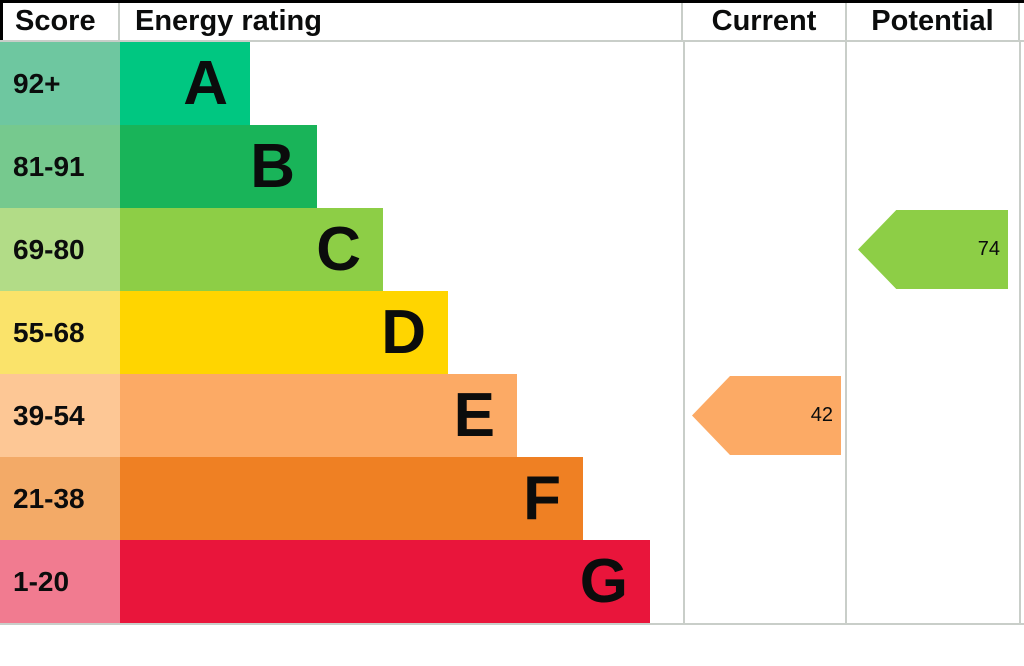  What do you see at coordinates (932, 21) in the screenshot?
I see `header-potential: Potential` at bounding box center [932, 21].